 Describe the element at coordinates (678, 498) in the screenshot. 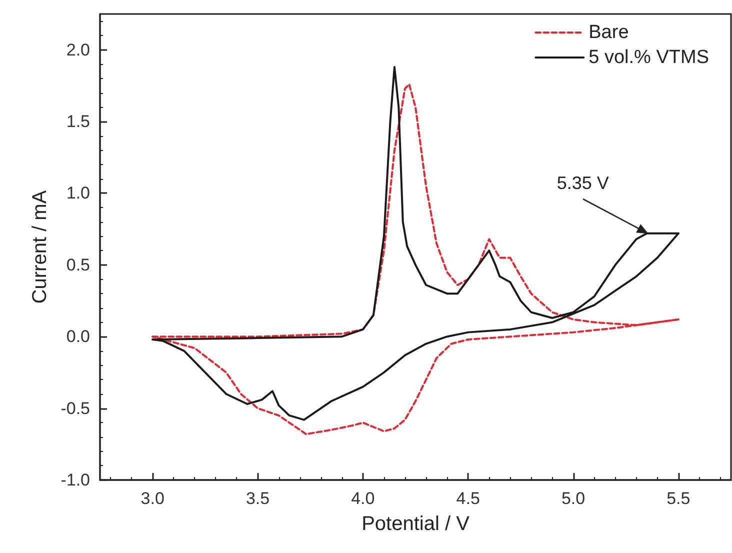

I see `x-tick-label: 5.5` at that location.